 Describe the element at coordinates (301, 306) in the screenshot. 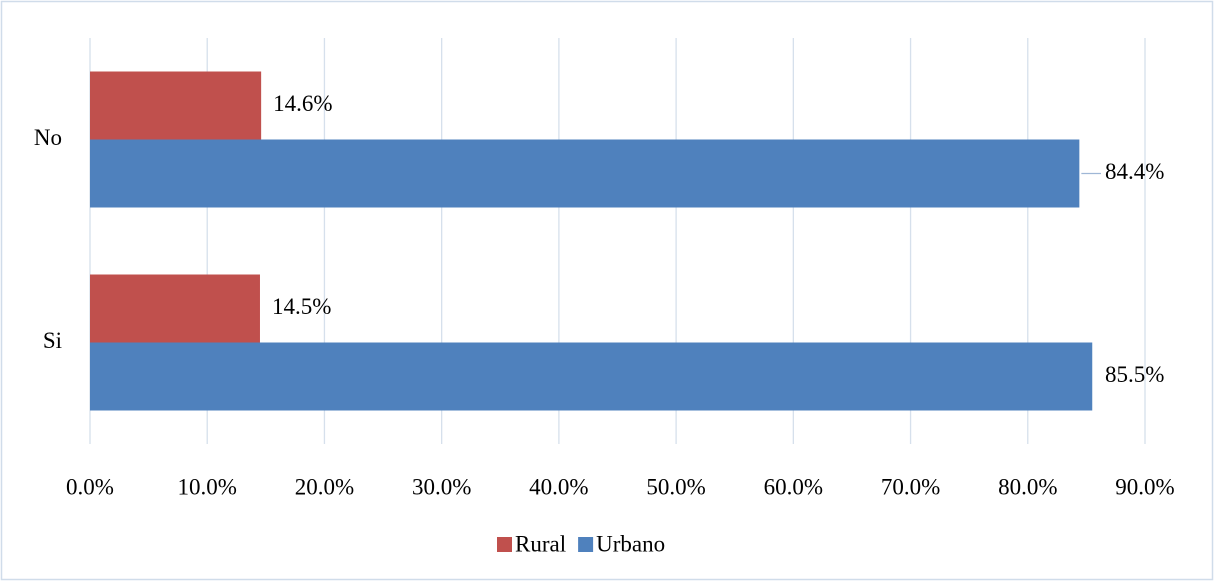

I see `data-label: 14.5%` at that location.